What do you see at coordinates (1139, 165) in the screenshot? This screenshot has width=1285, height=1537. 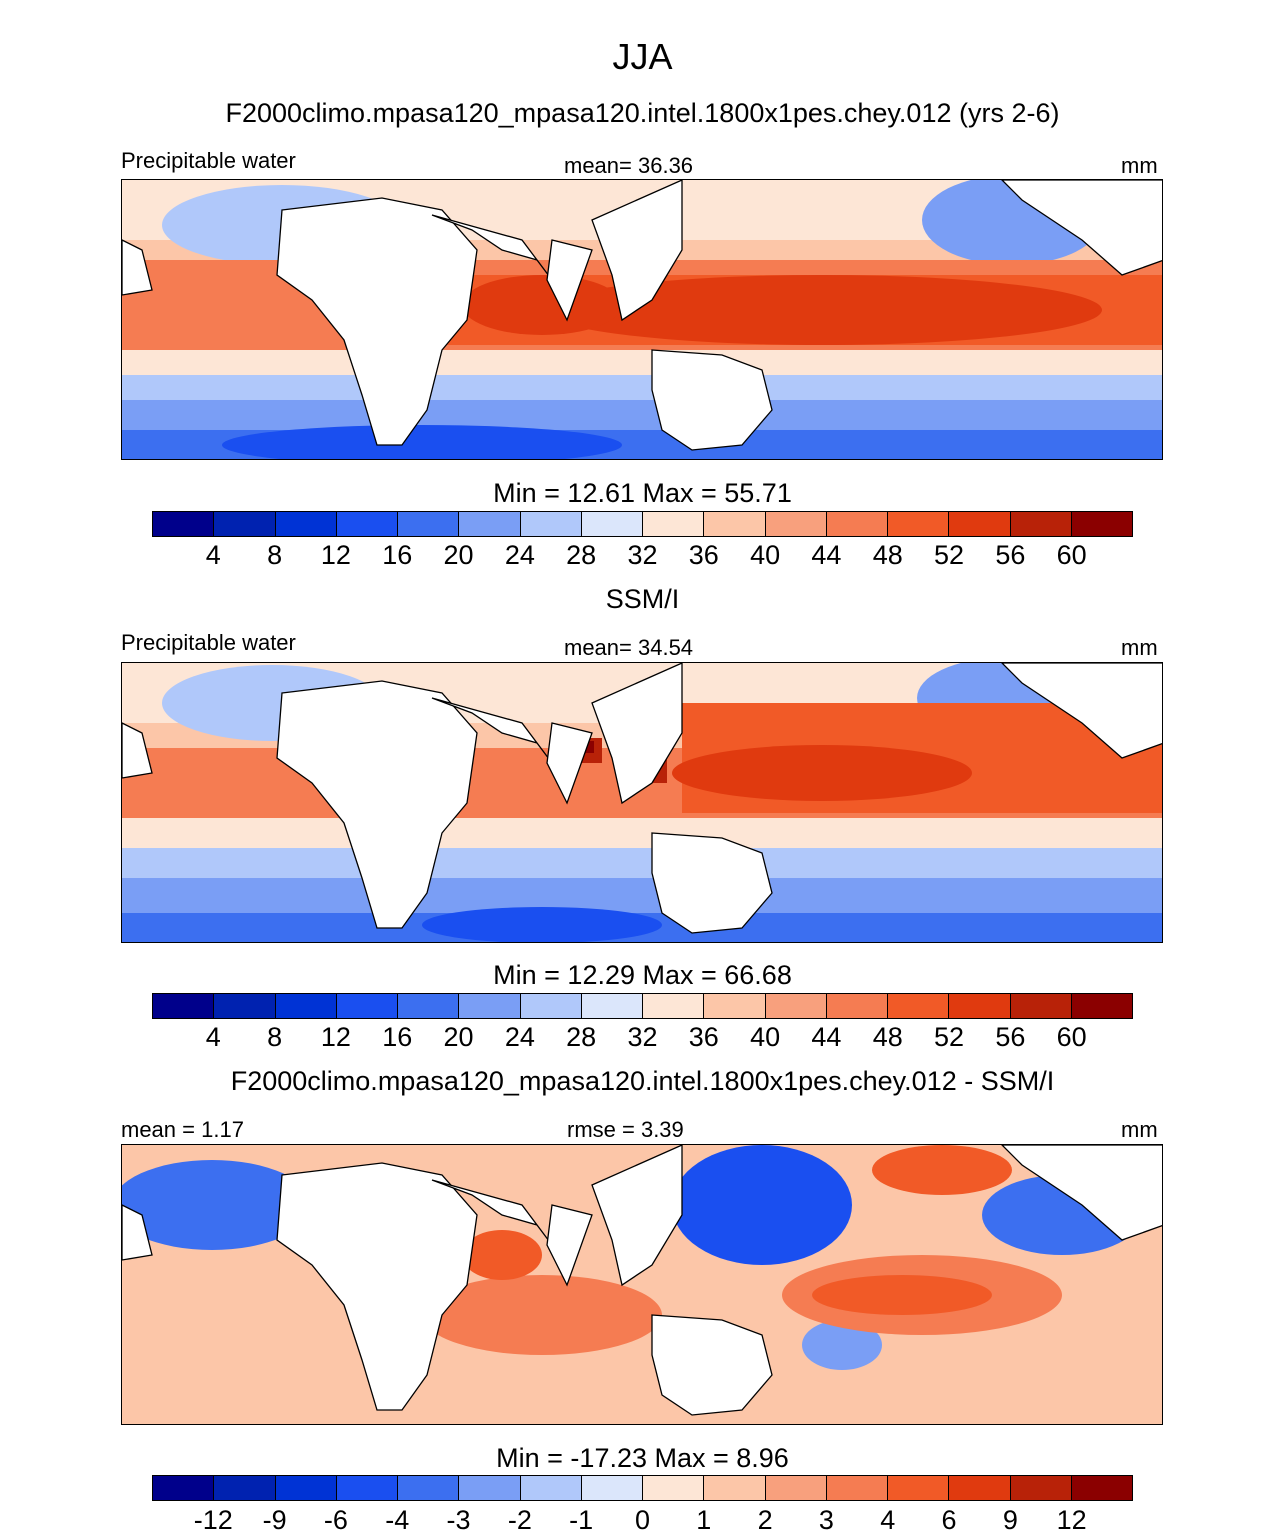 I see `panel-1-units-label: mm` at bounding box center [1139, 165].